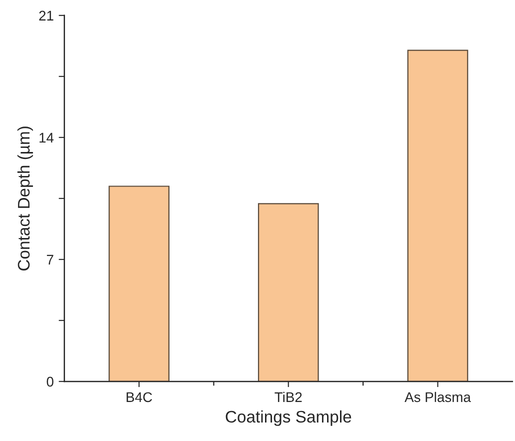  Describe the element at coordinates (25, 198) in the screenshot. I see `y-axis-title: Contact Depth (µm)` at that location.